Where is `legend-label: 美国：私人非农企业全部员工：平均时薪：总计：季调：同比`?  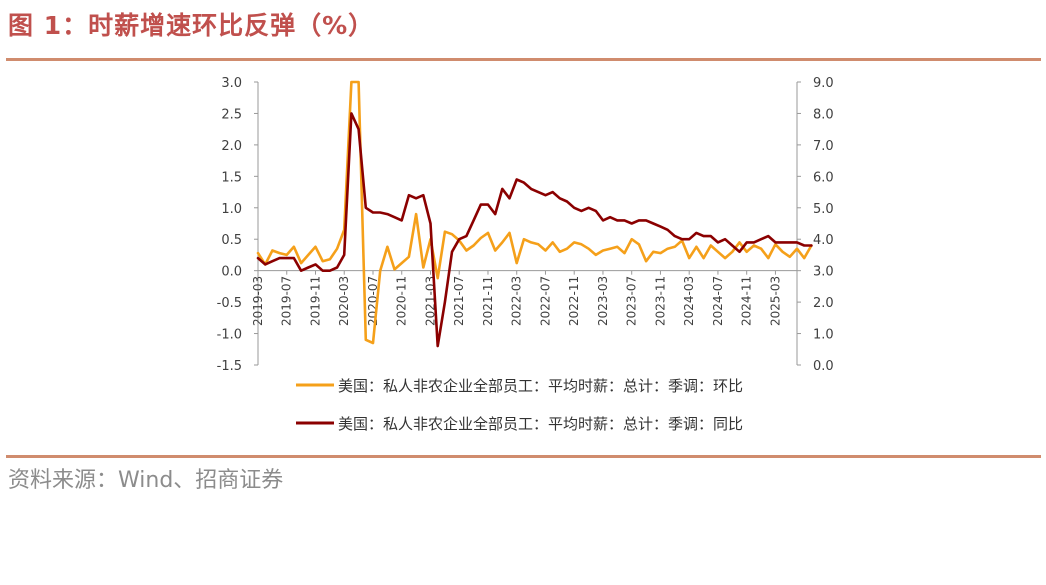 legend-label: 美国：私人非农企业全部员工：平均时薪：总计：季调：同比 is located at coordinates (540, 424).